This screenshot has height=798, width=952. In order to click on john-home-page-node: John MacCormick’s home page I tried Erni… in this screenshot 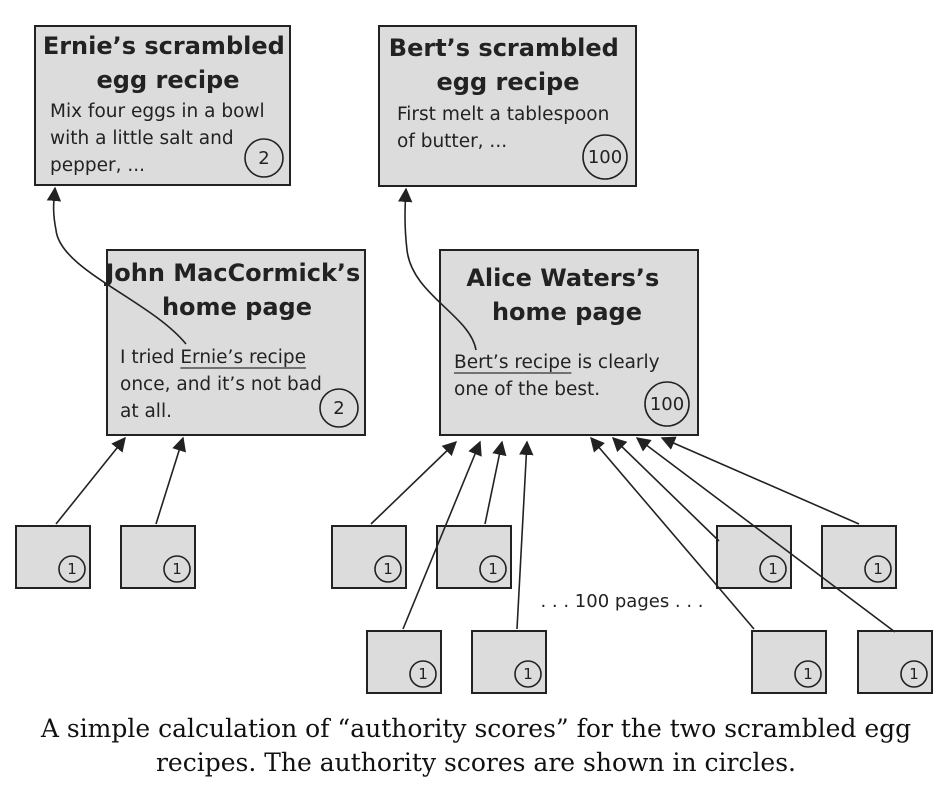, I will do `click(235, 342)`.